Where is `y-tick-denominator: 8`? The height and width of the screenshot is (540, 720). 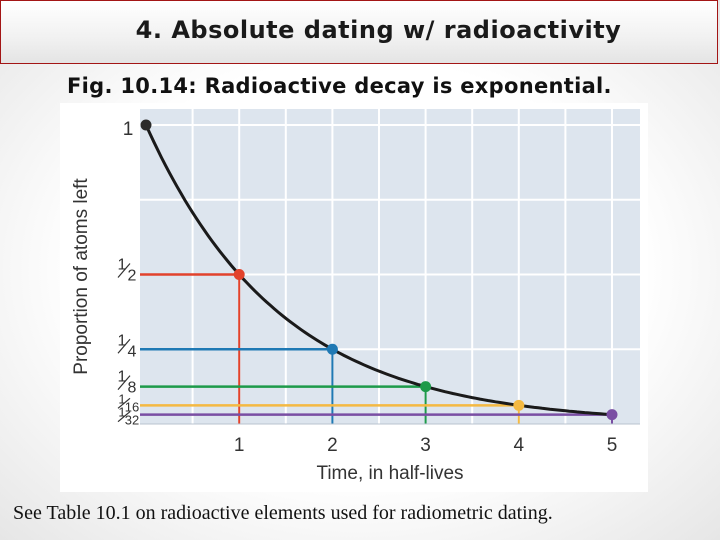 y-tick-denominator: 8 is located at coordinates (132, 388).